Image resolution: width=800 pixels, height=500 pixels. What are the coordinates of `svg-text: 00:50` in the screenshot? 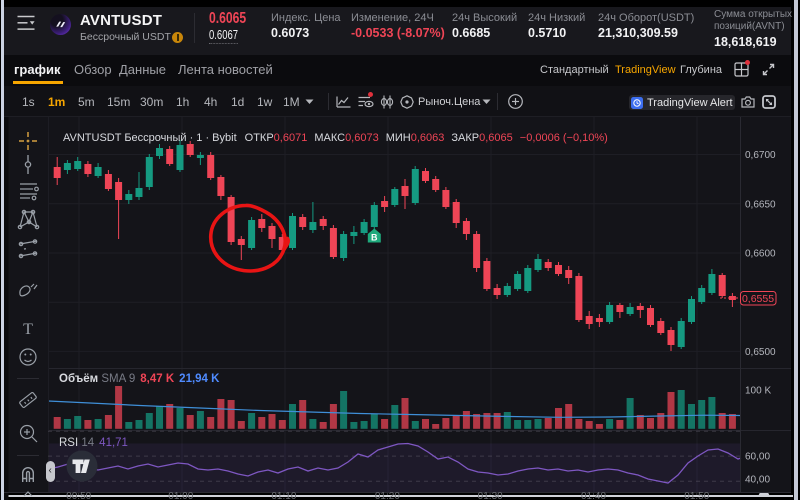 It's located at (78, 495).